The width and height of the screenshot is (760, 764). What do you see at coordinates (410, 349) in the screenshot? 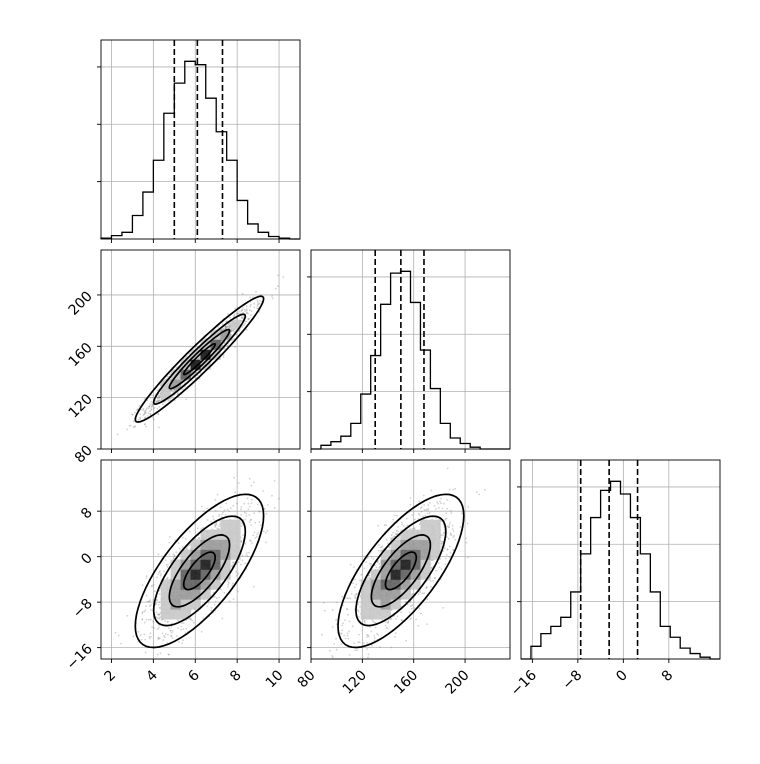
I see `panel-frame` at bounding box center [410, 349].